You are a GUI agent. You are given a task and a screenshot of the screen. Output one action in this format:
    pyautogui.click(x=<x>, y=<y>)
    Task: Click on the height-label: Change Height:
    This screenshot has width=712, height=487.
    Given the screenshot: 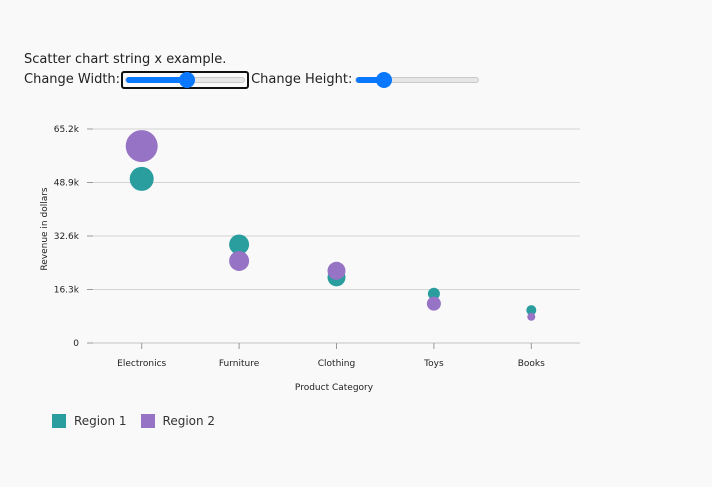 What is the action you would take?
    pyautogui.click(x=302, y=79)
    